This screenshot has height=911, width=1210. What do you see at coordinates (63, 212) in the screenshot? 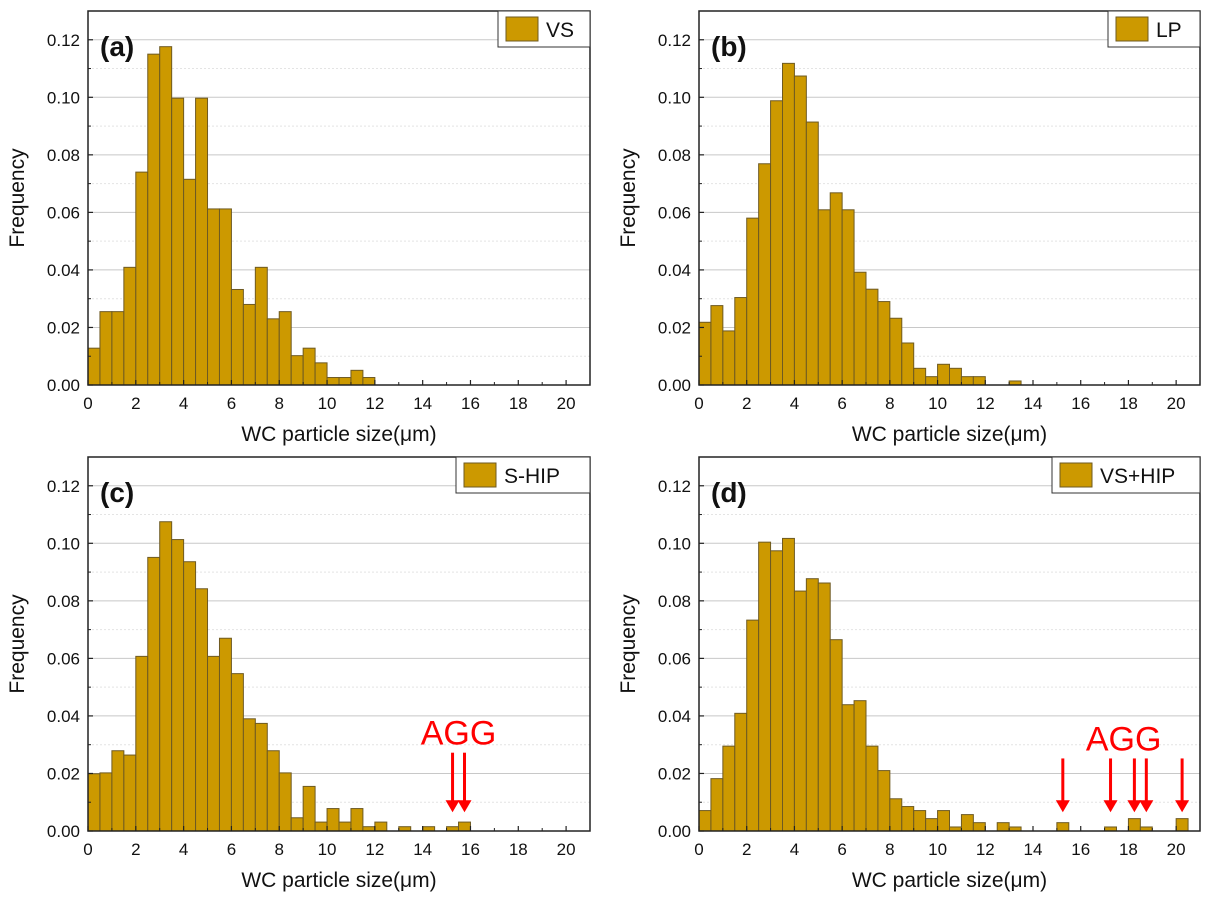
I see `y-tick-label: 0.06` at bounding box center [63, 212].